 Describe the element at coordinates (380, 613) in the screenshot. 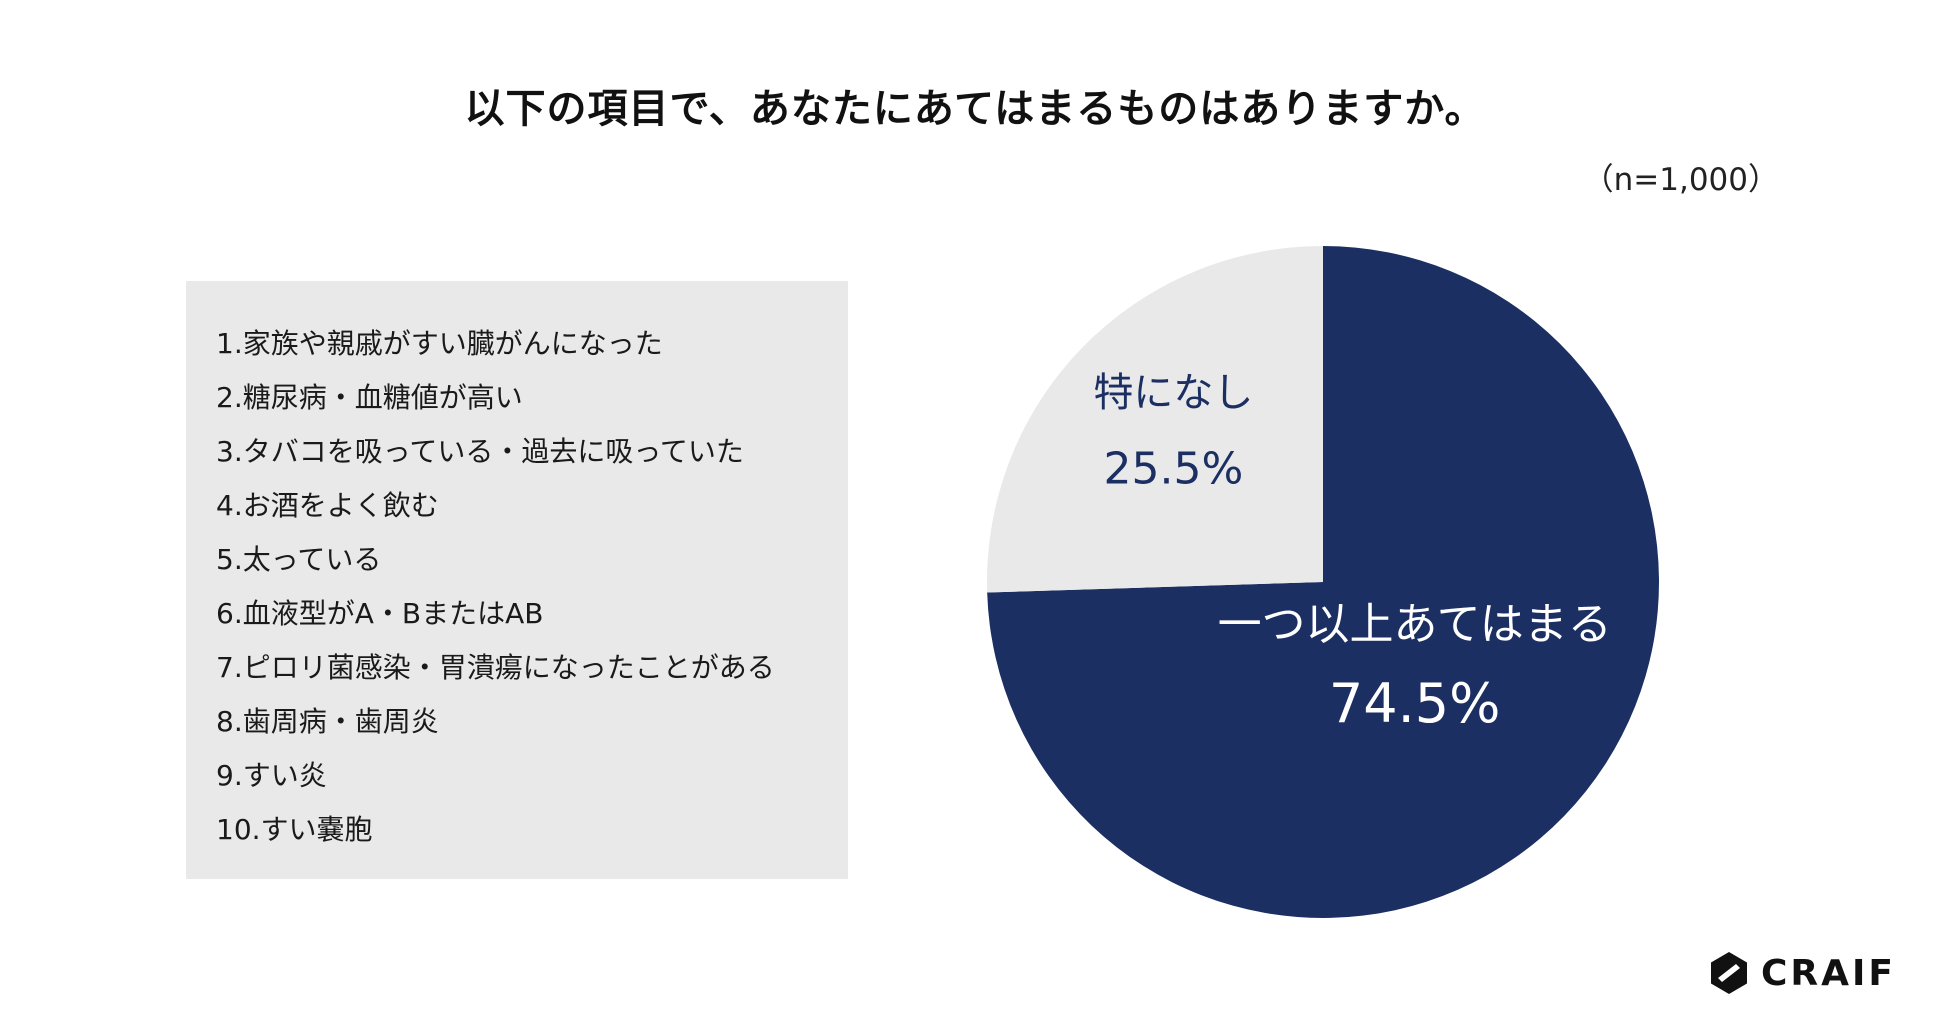

I see `list-item-6: 6.血液型がA・BまたはAB` at that location.